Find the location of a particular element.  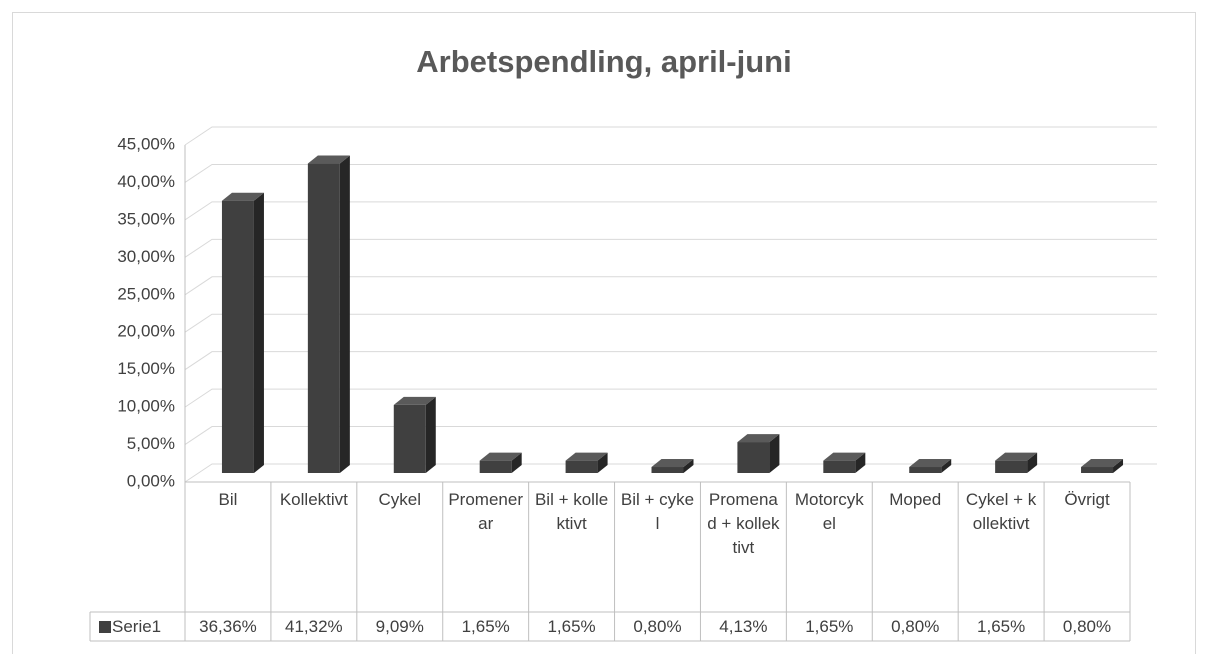

y-tick-label: 20,00% is located at coordinates (146, 331).